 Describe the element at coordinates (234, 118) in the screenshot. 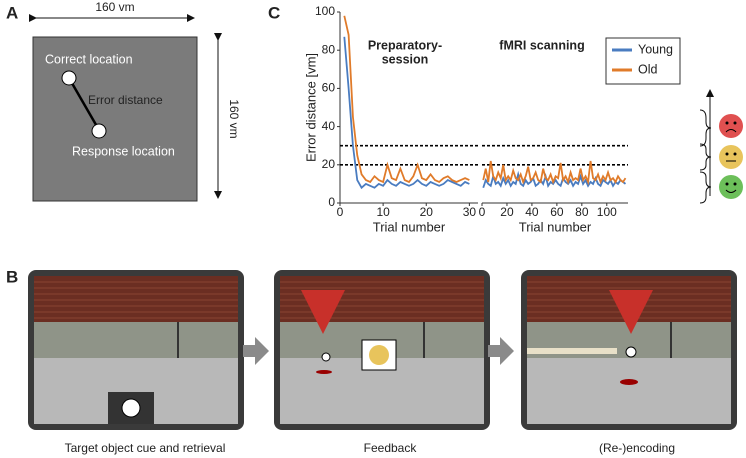

I see `height-label: 160 vm` at that location.